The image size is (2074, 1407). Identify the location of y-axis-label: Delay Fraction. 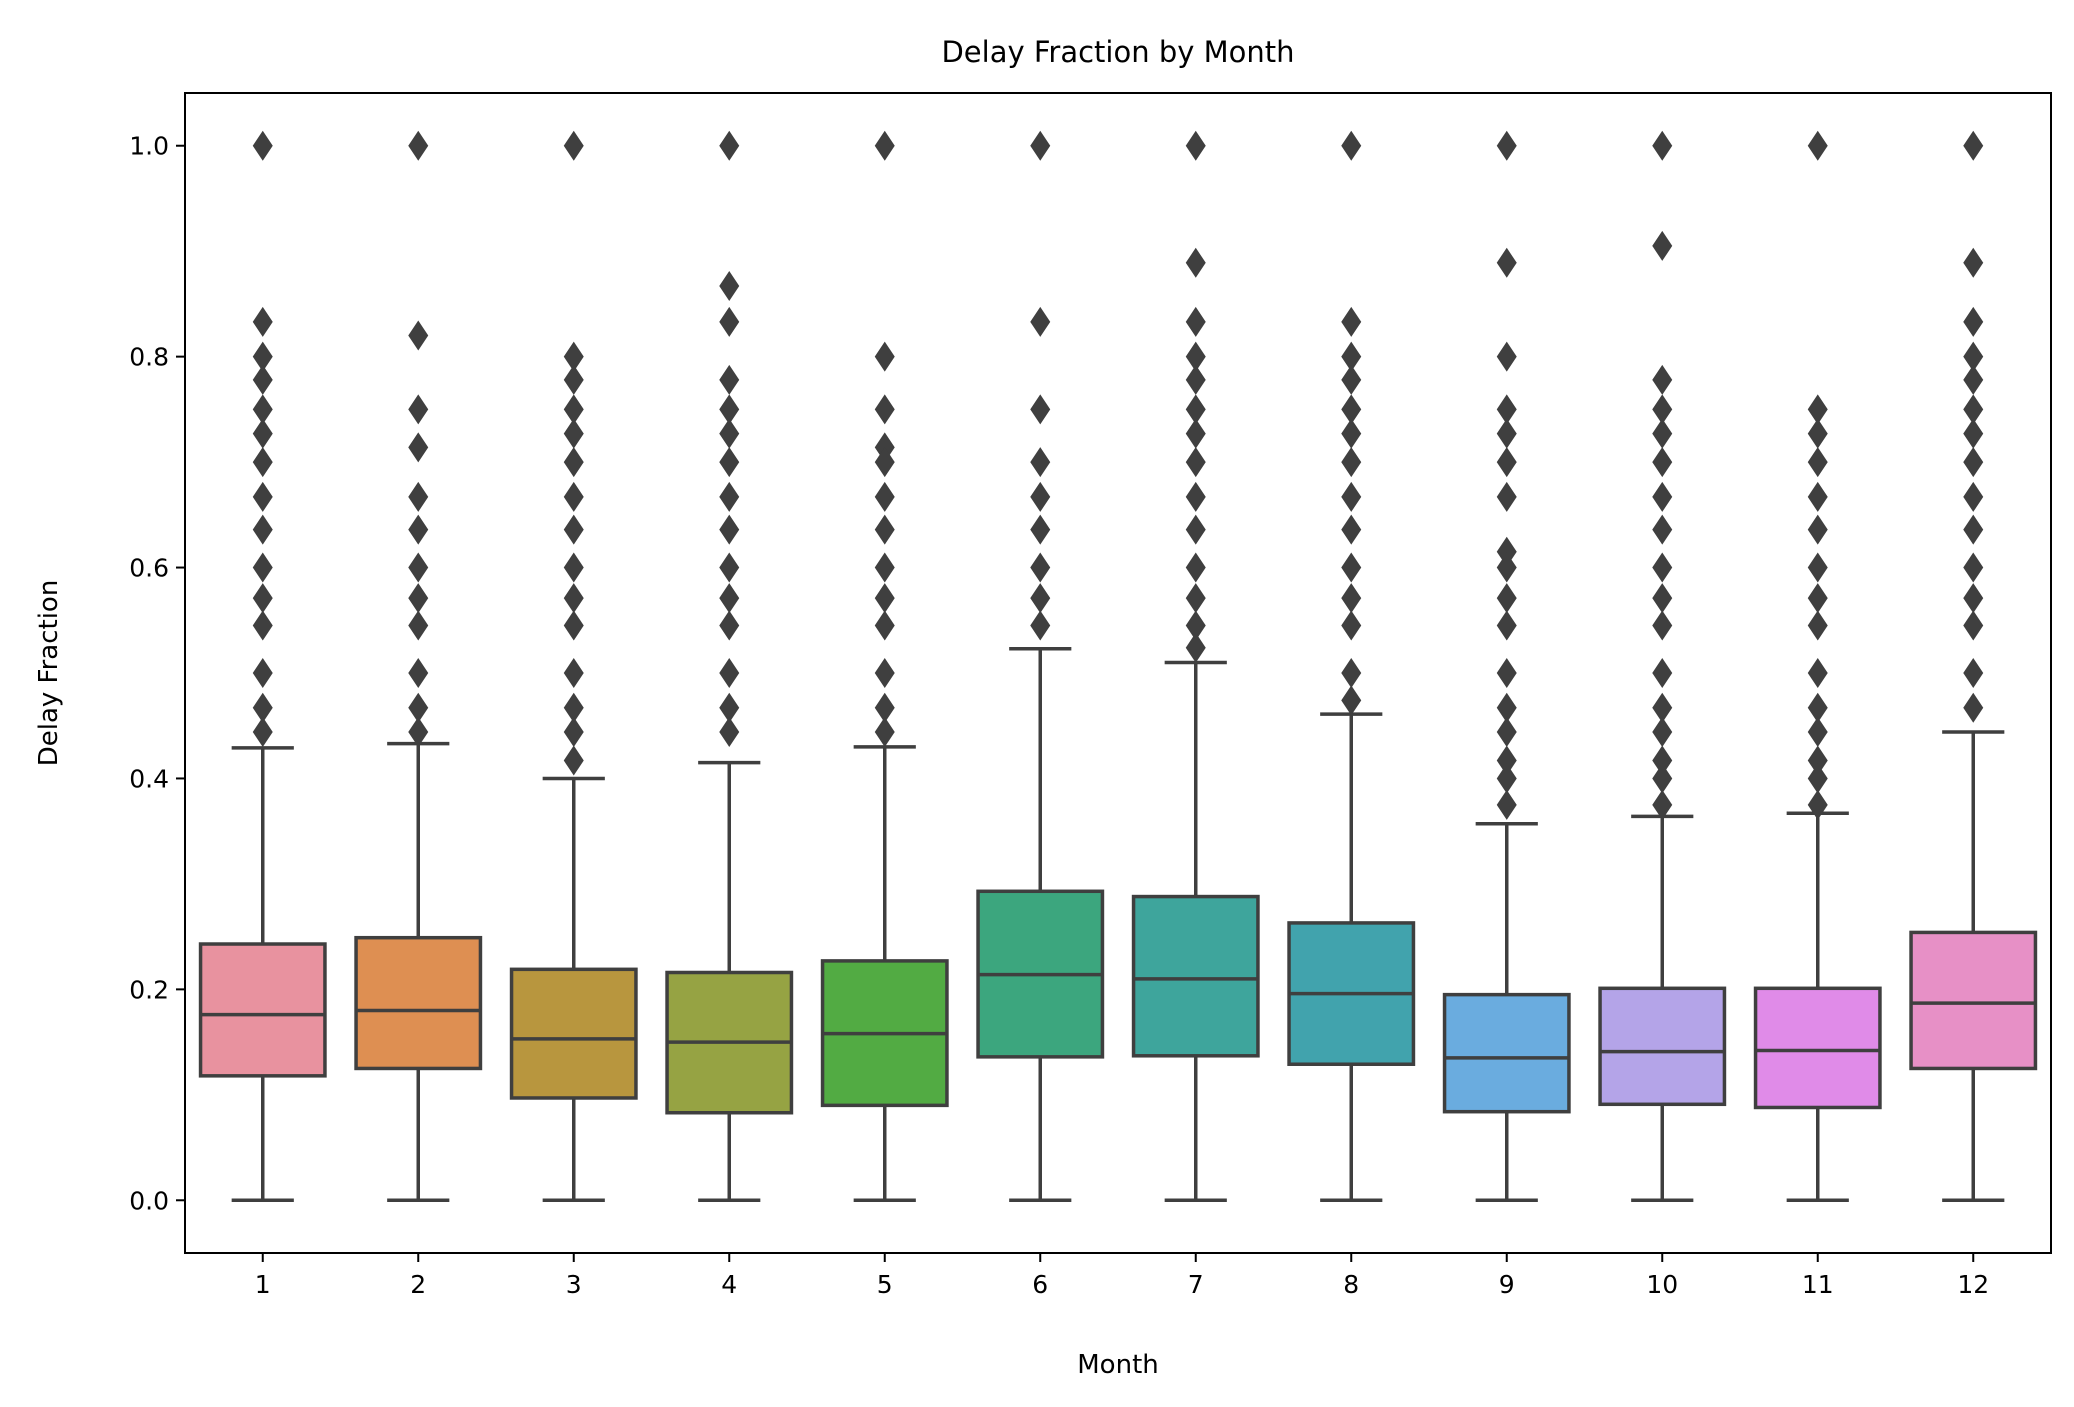
(49, 673).